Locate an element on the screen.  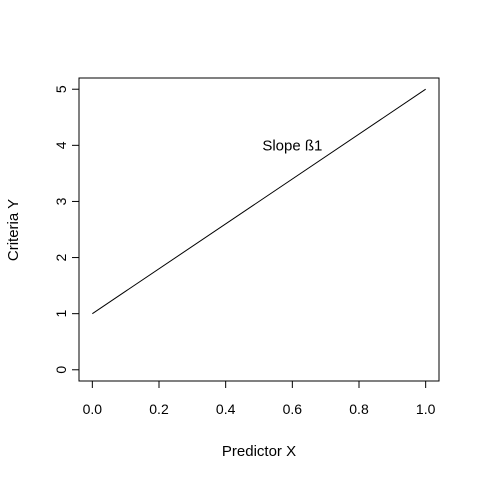
x-tick-label: 0.2 is located at coordinates (159, 409).